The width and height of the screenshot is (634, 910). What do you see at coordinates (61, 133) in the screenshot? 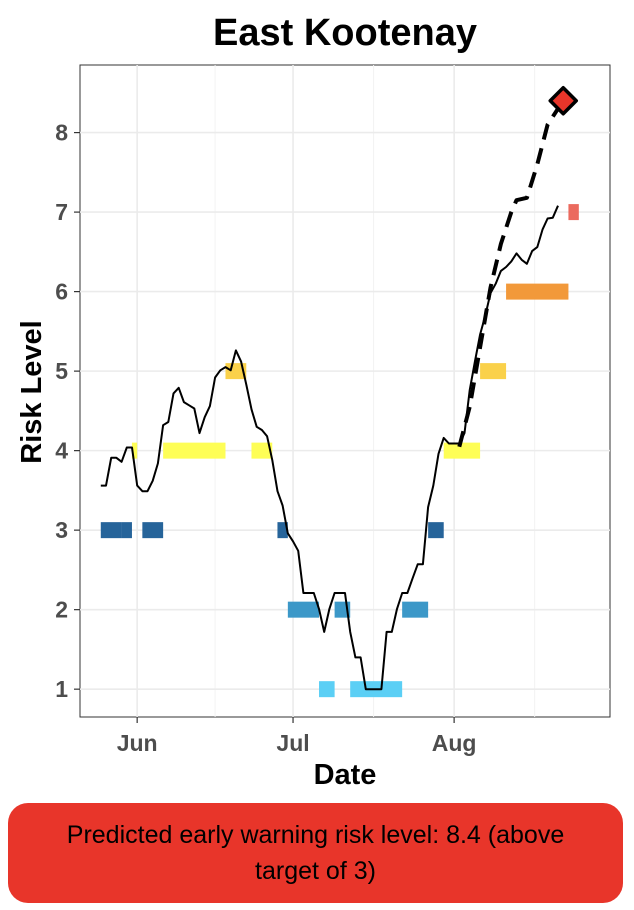
I see `y-tick-label: 8` at bounding box center [61, 133].